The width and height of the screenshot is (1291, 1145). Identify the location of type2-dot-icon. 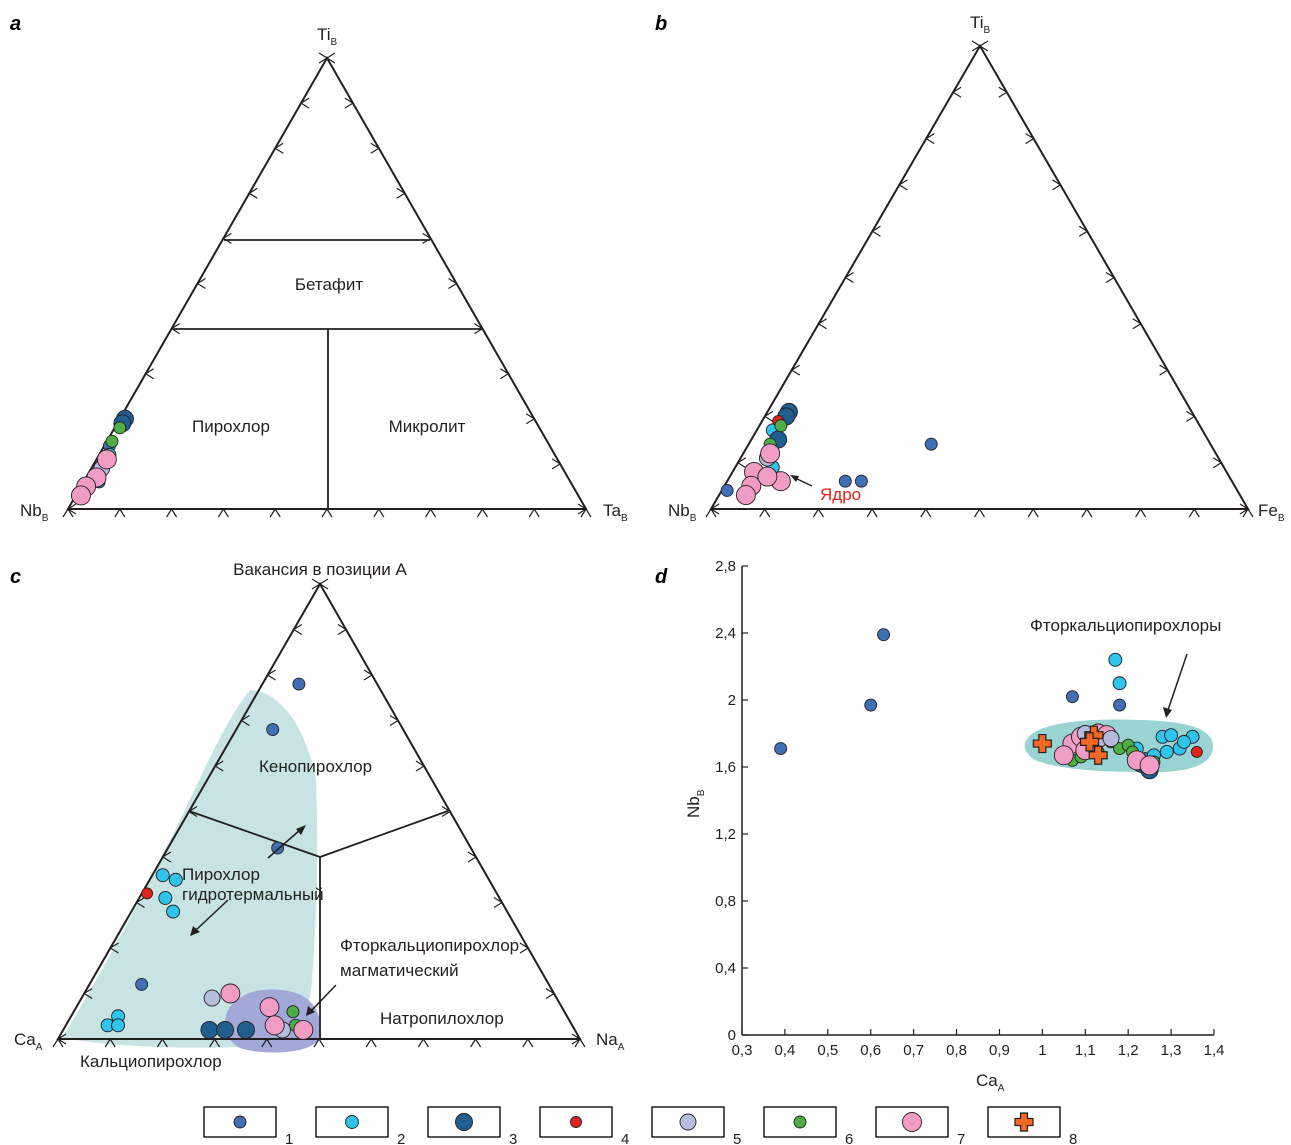
(352, 1122).